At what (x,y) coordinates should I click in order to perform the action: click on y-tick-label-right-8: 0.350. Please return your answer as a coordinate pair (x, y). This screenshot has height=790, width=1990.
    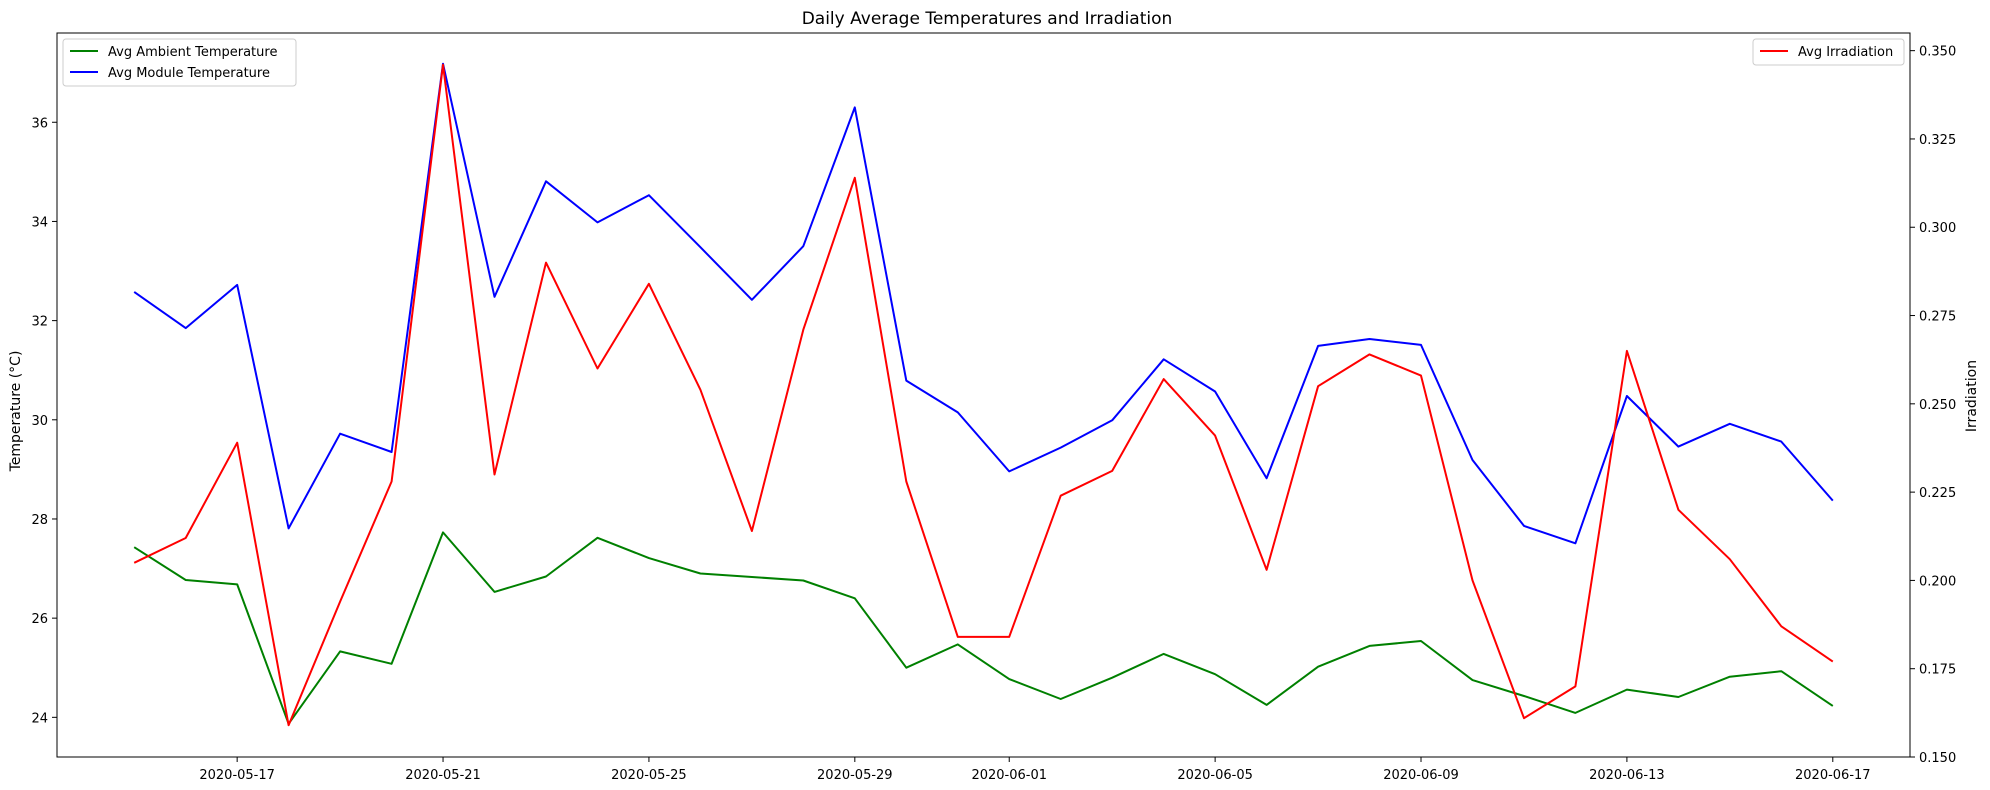
    Looking at the image, I should click on (1937, 52).